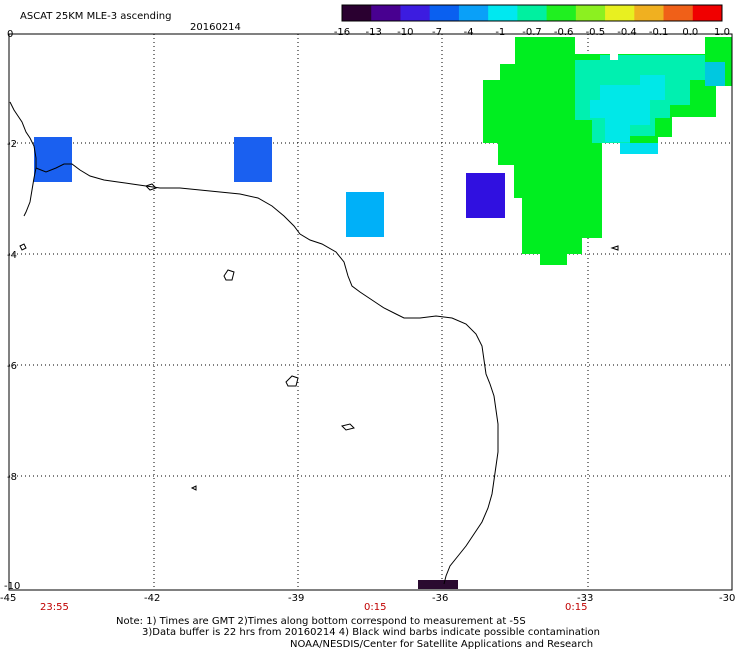  I want to click on colorbar-tick-label: -0.1, so click(659, 32).